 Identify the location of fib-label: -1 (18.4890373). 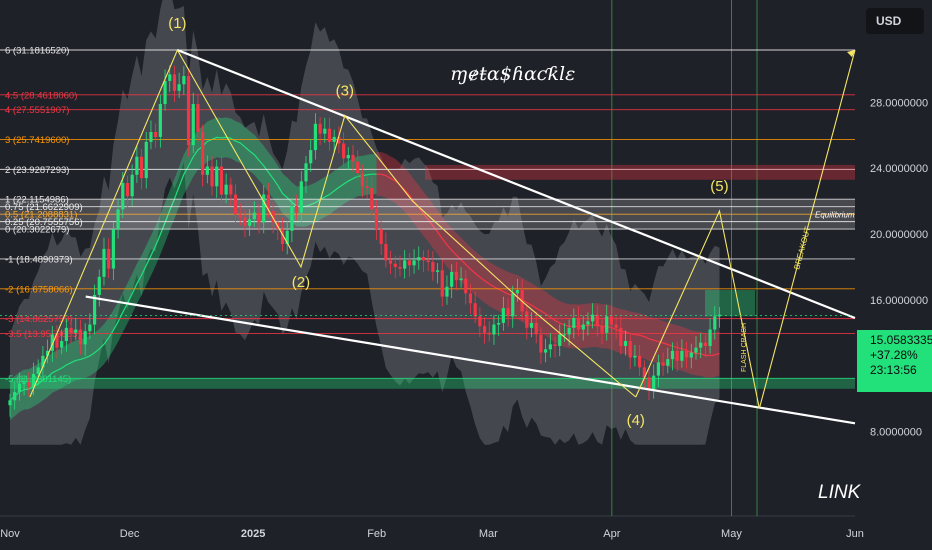
(39, 259).